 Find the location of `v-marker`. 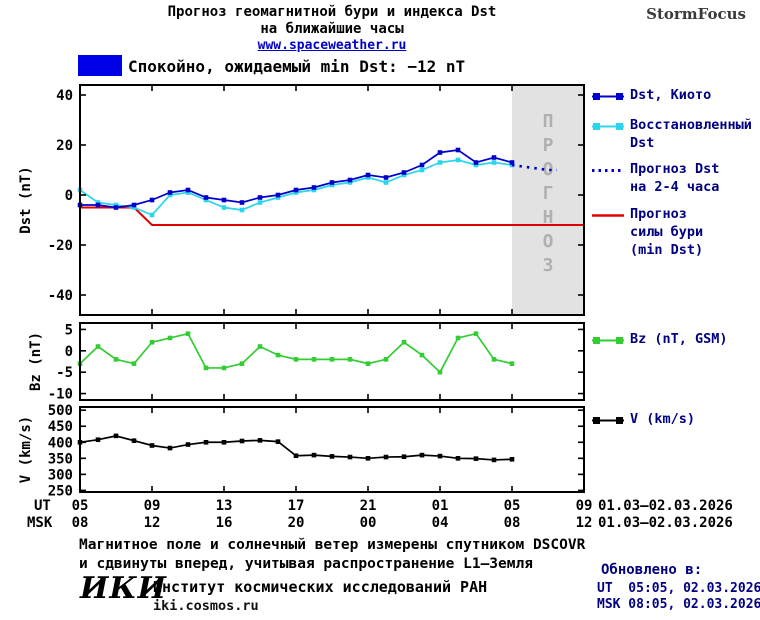

v-marker is located at coordinates (608, 422).